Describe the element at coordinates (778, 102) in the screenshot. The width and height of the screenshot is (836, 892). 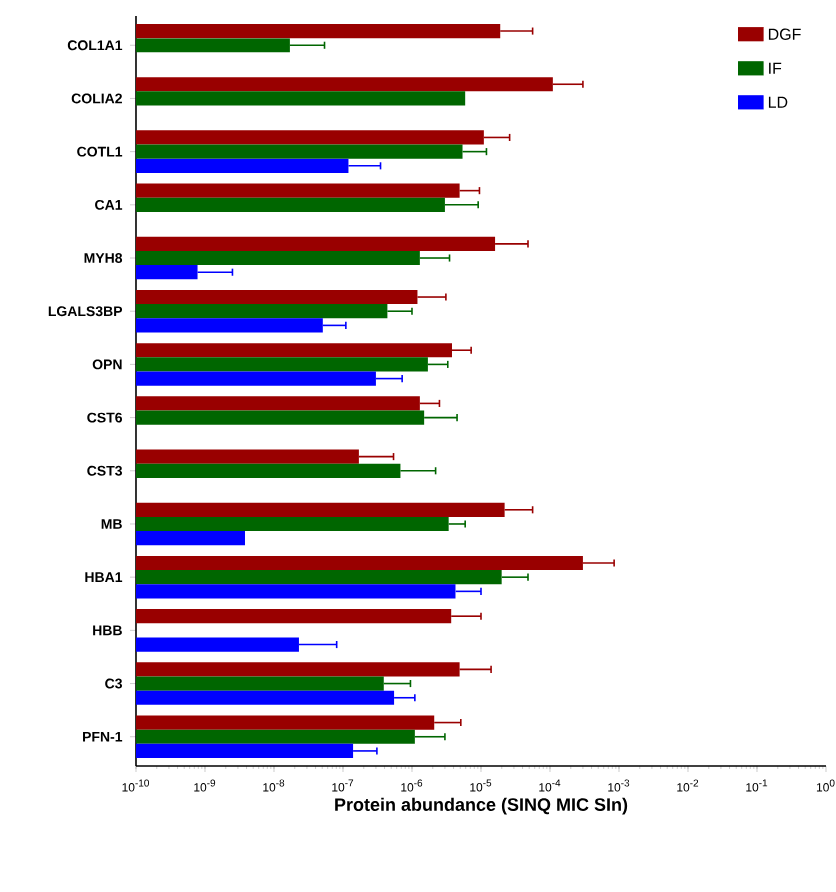
I see `legend-label: LD` at that location.